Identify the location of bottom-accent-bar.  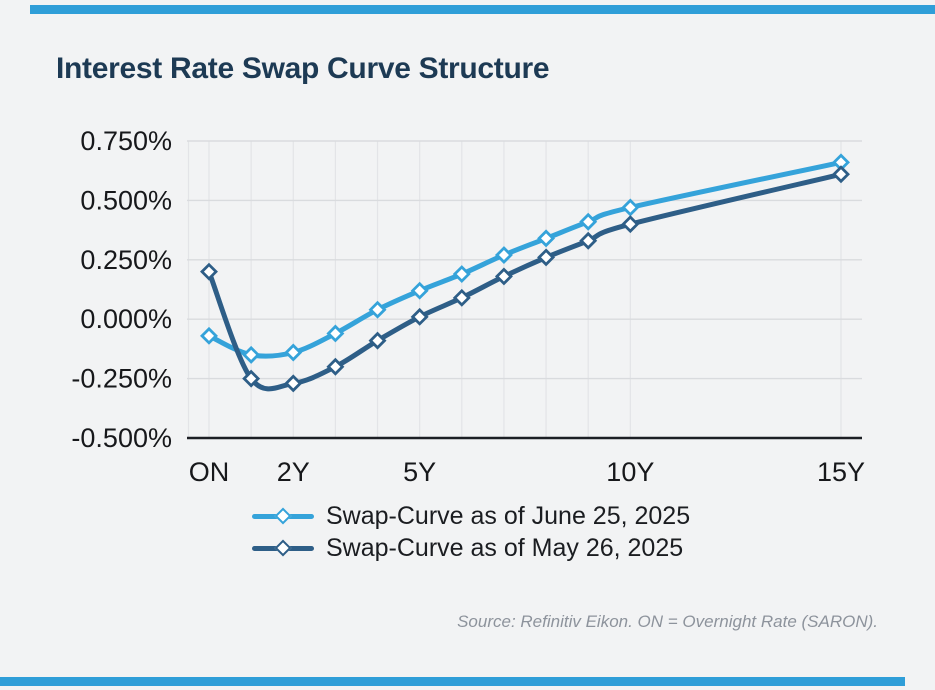
(452, 681).